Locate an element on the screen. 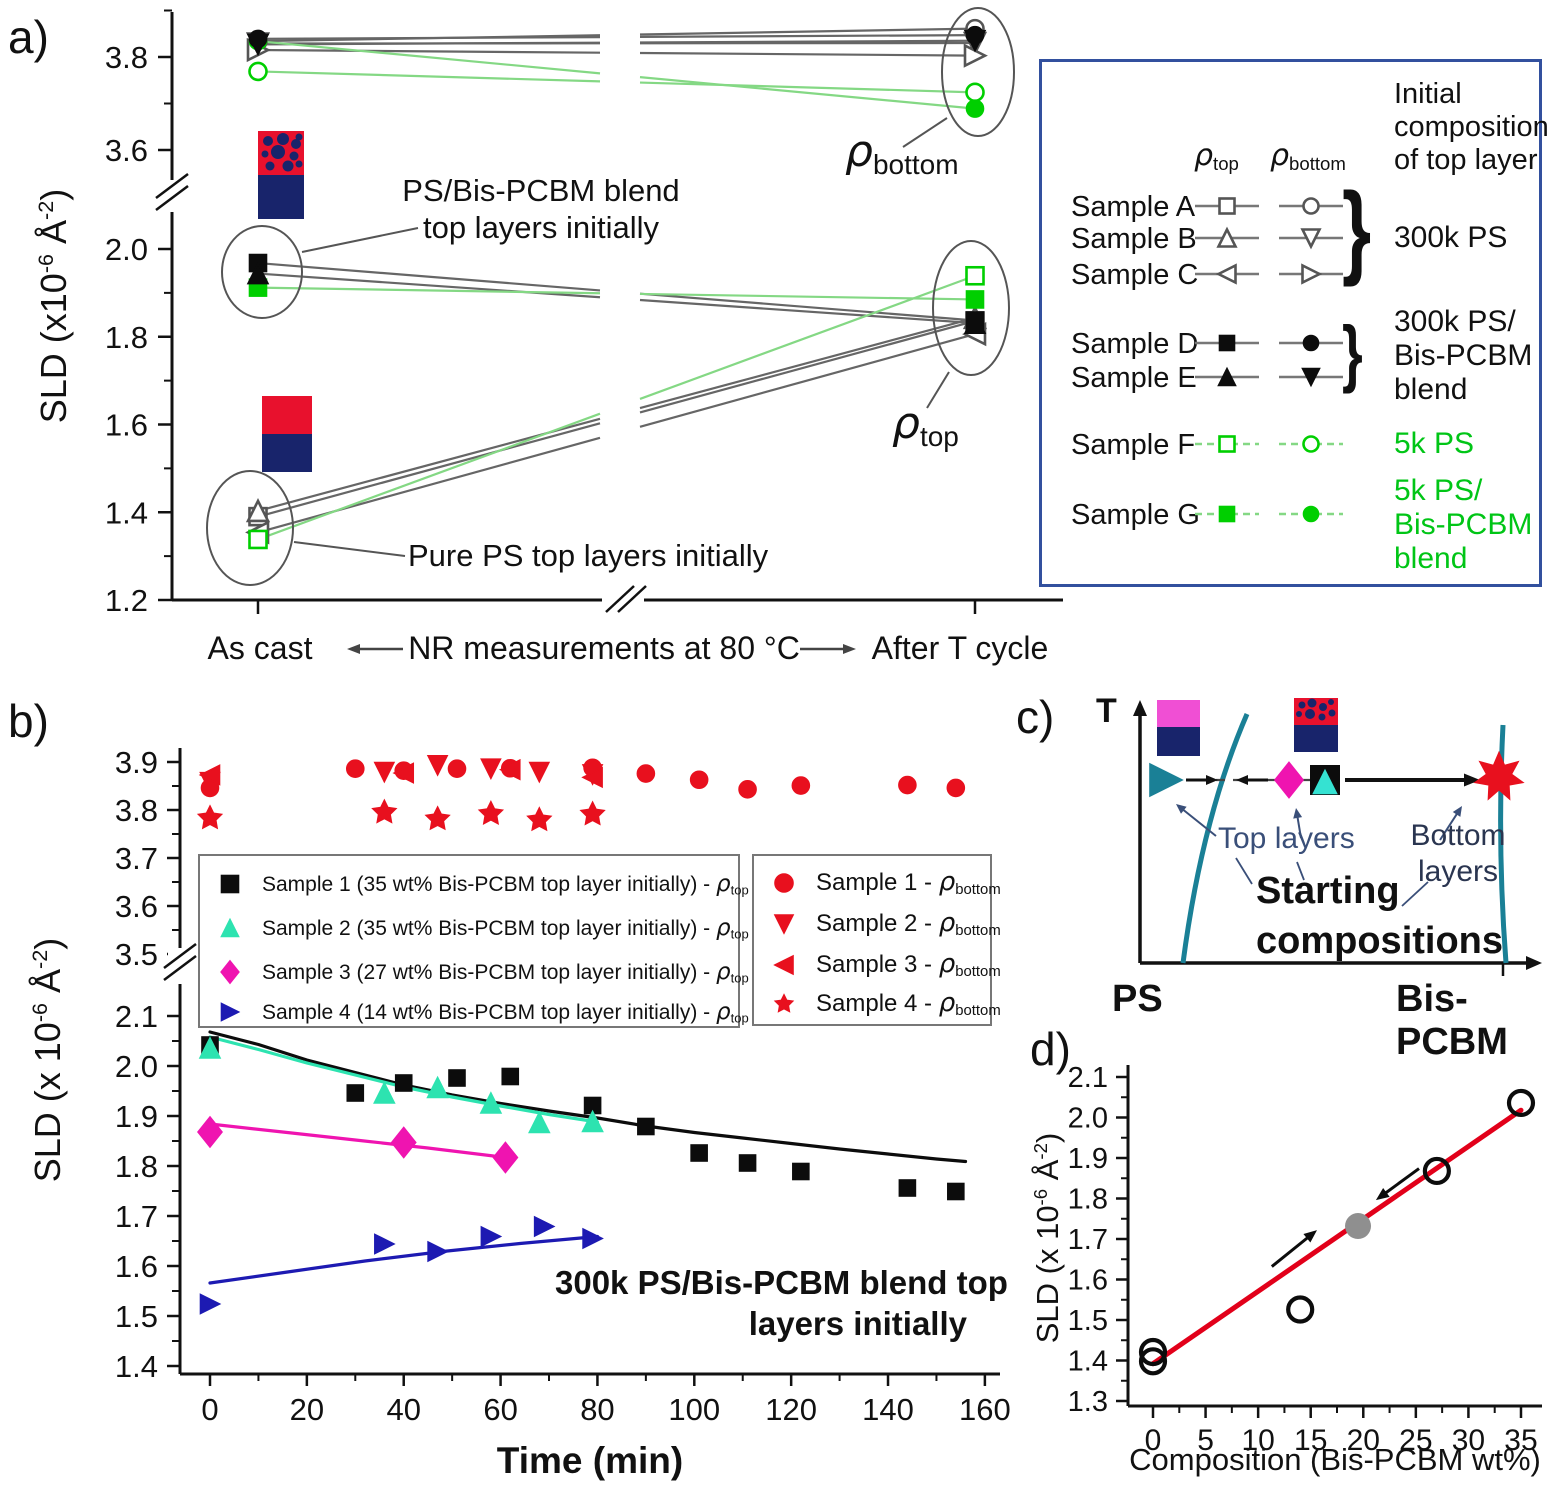  legend-marker-circle-icon is located at coordinates (1311, 514).